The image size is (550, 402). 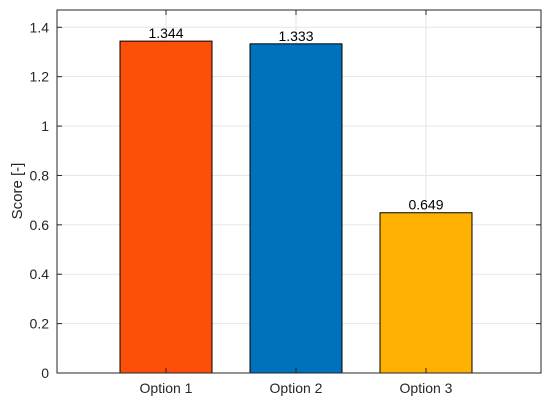 What do you see at coordinates (40, 175) in the screenshot?
I see `y-tick-label: 0.8` at bounding box center [40, 175].